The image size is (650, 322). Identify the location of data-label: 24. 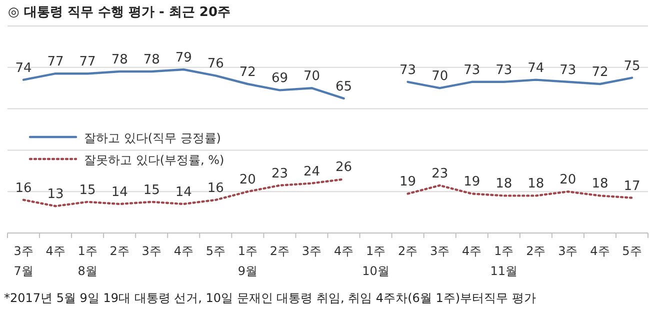
(311, 172).